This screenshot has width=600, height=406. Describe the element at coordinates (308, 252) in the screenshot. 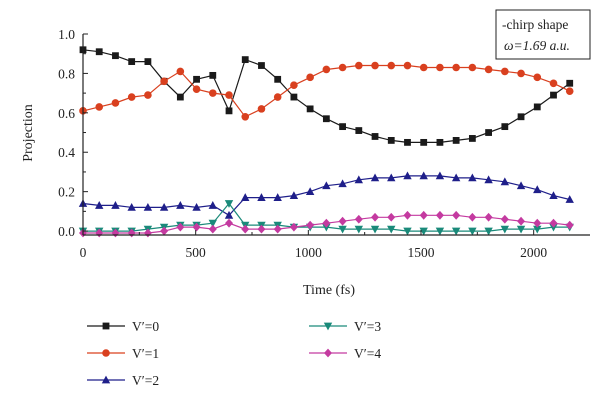

I see `x-tick-label: 1000` at that location.